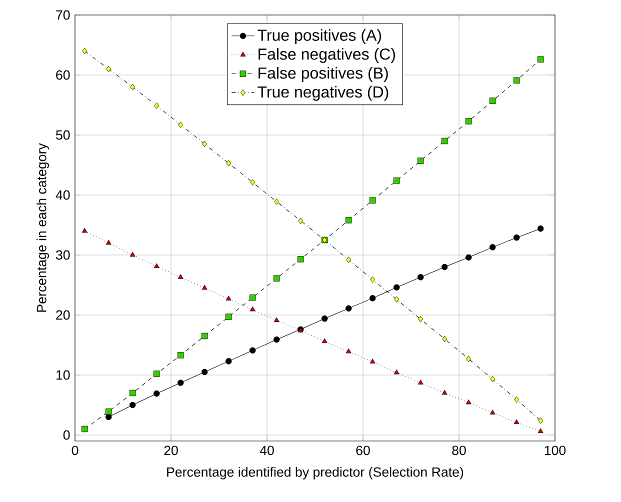 Image resolution: width=621 pixels, height=502 pixels. Describe the element at coordinates (323, 74) in the screenshot. I see `legend-label: False positives (B)` at that location.